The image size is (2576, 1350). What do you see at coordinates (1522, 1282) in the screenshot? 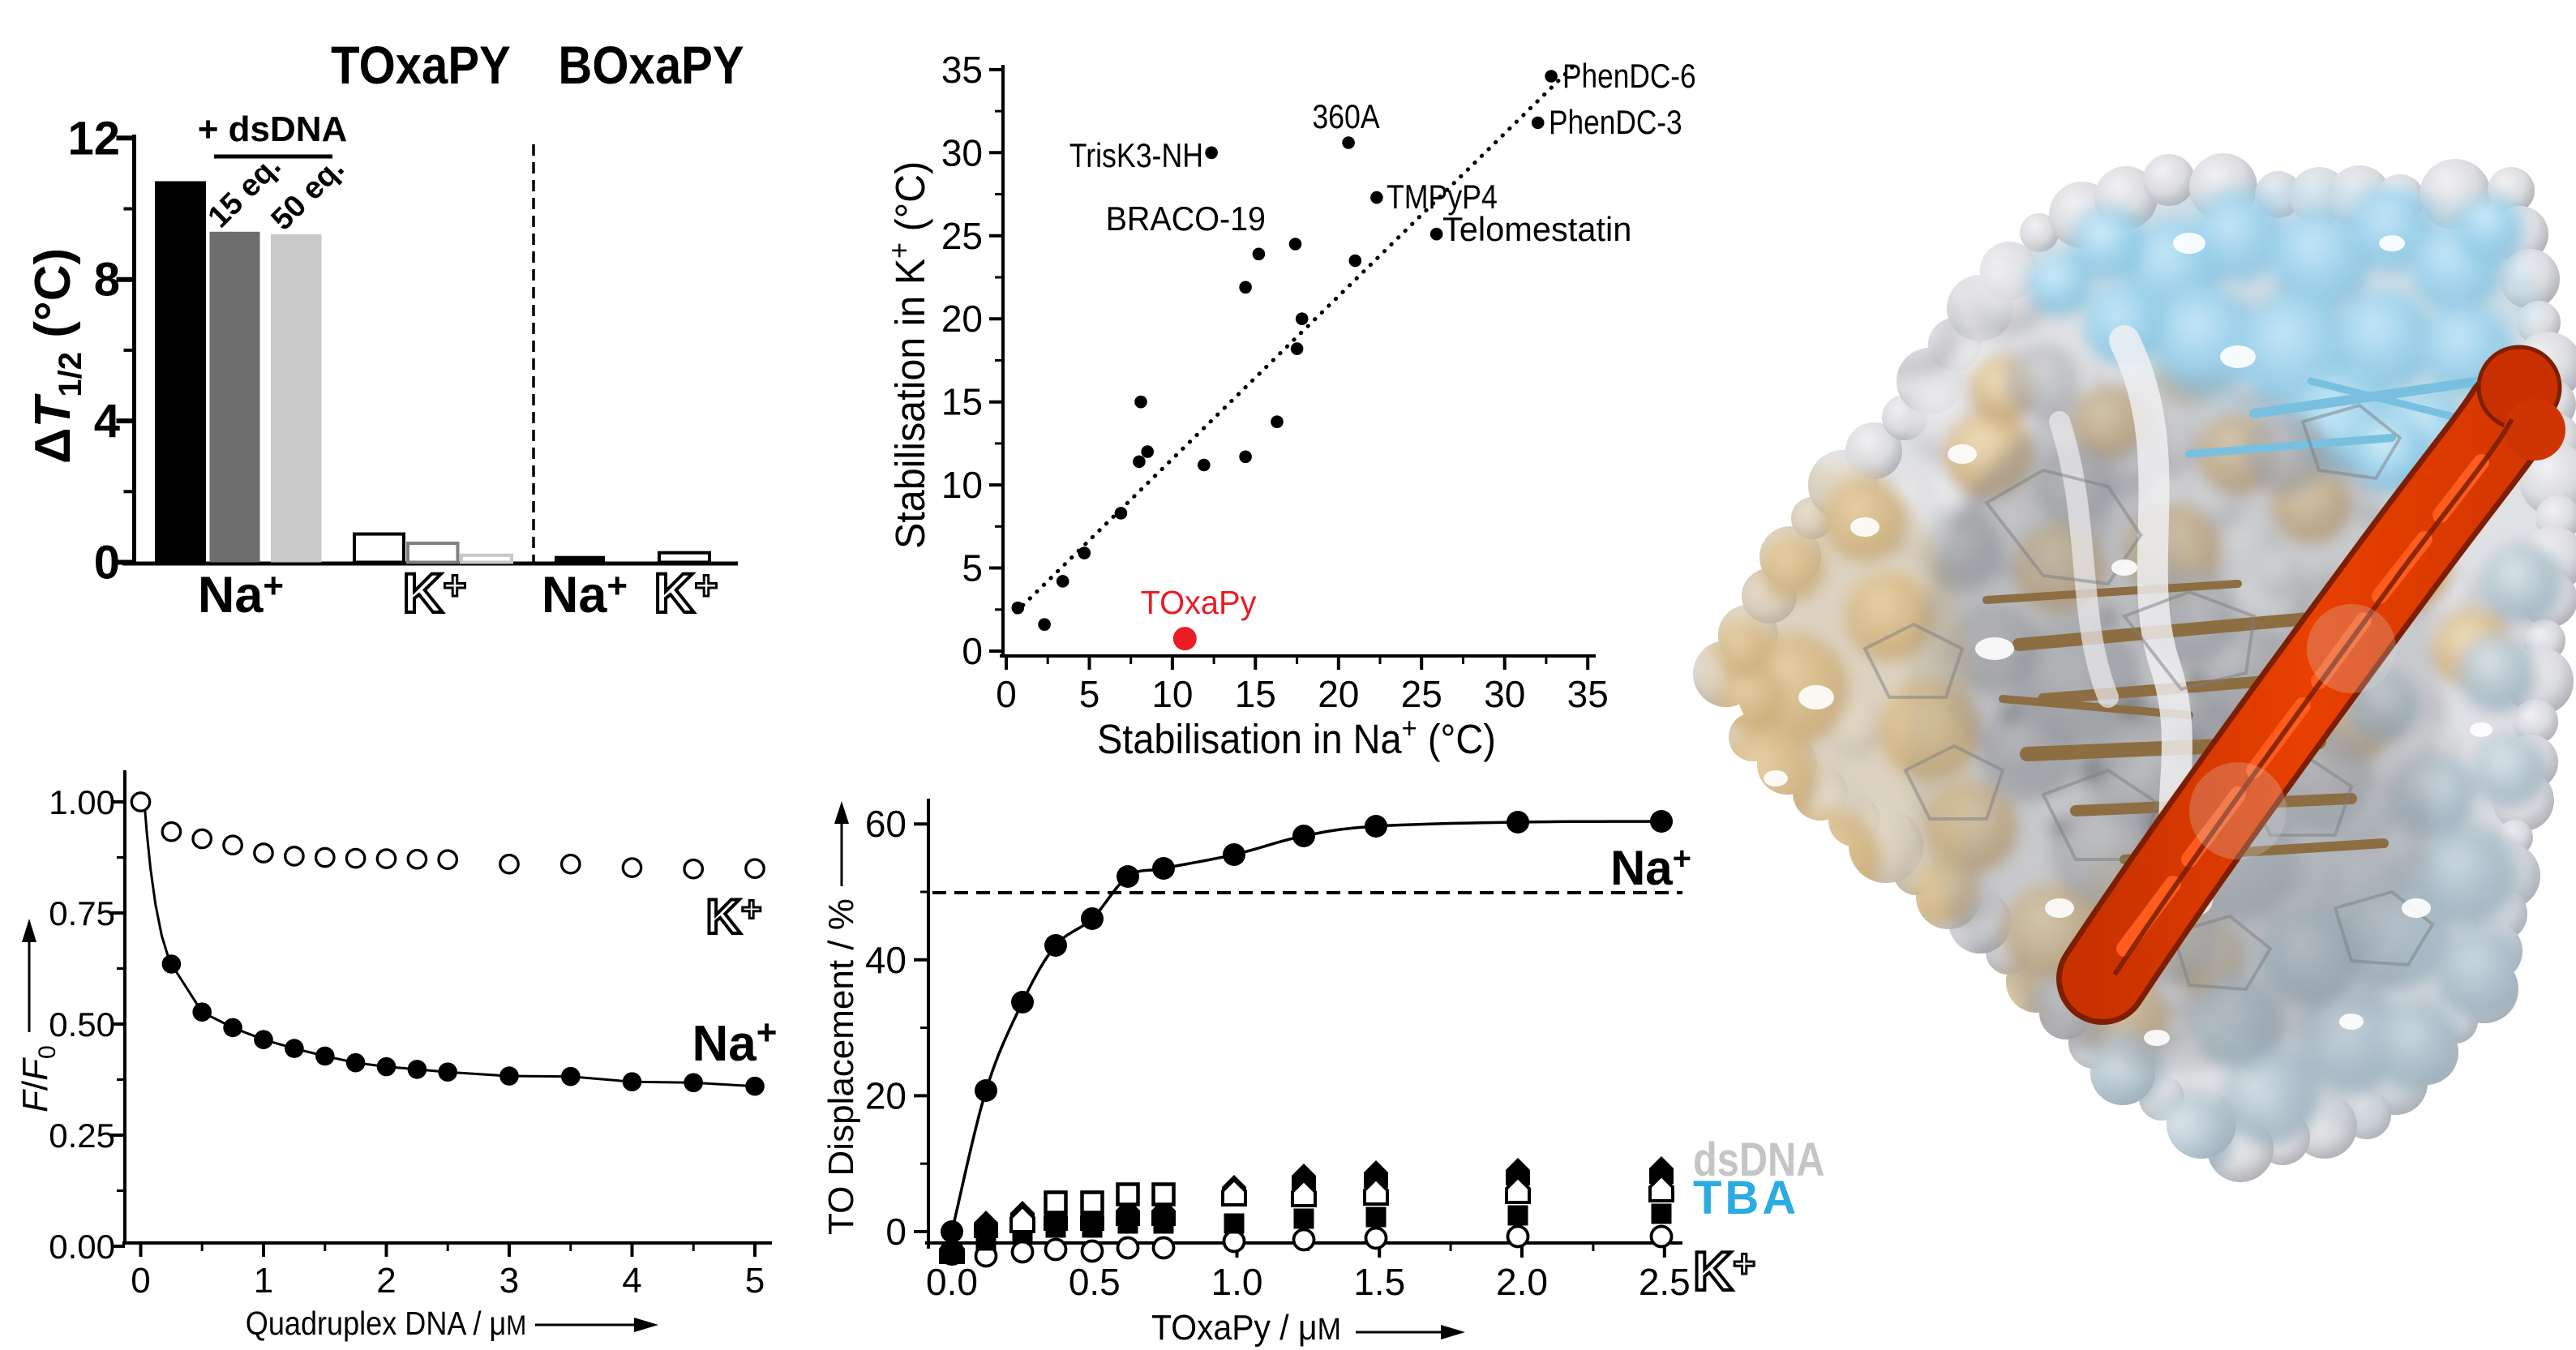
I see `svg-text: 2.0` at bounding box center [1522, 1282].